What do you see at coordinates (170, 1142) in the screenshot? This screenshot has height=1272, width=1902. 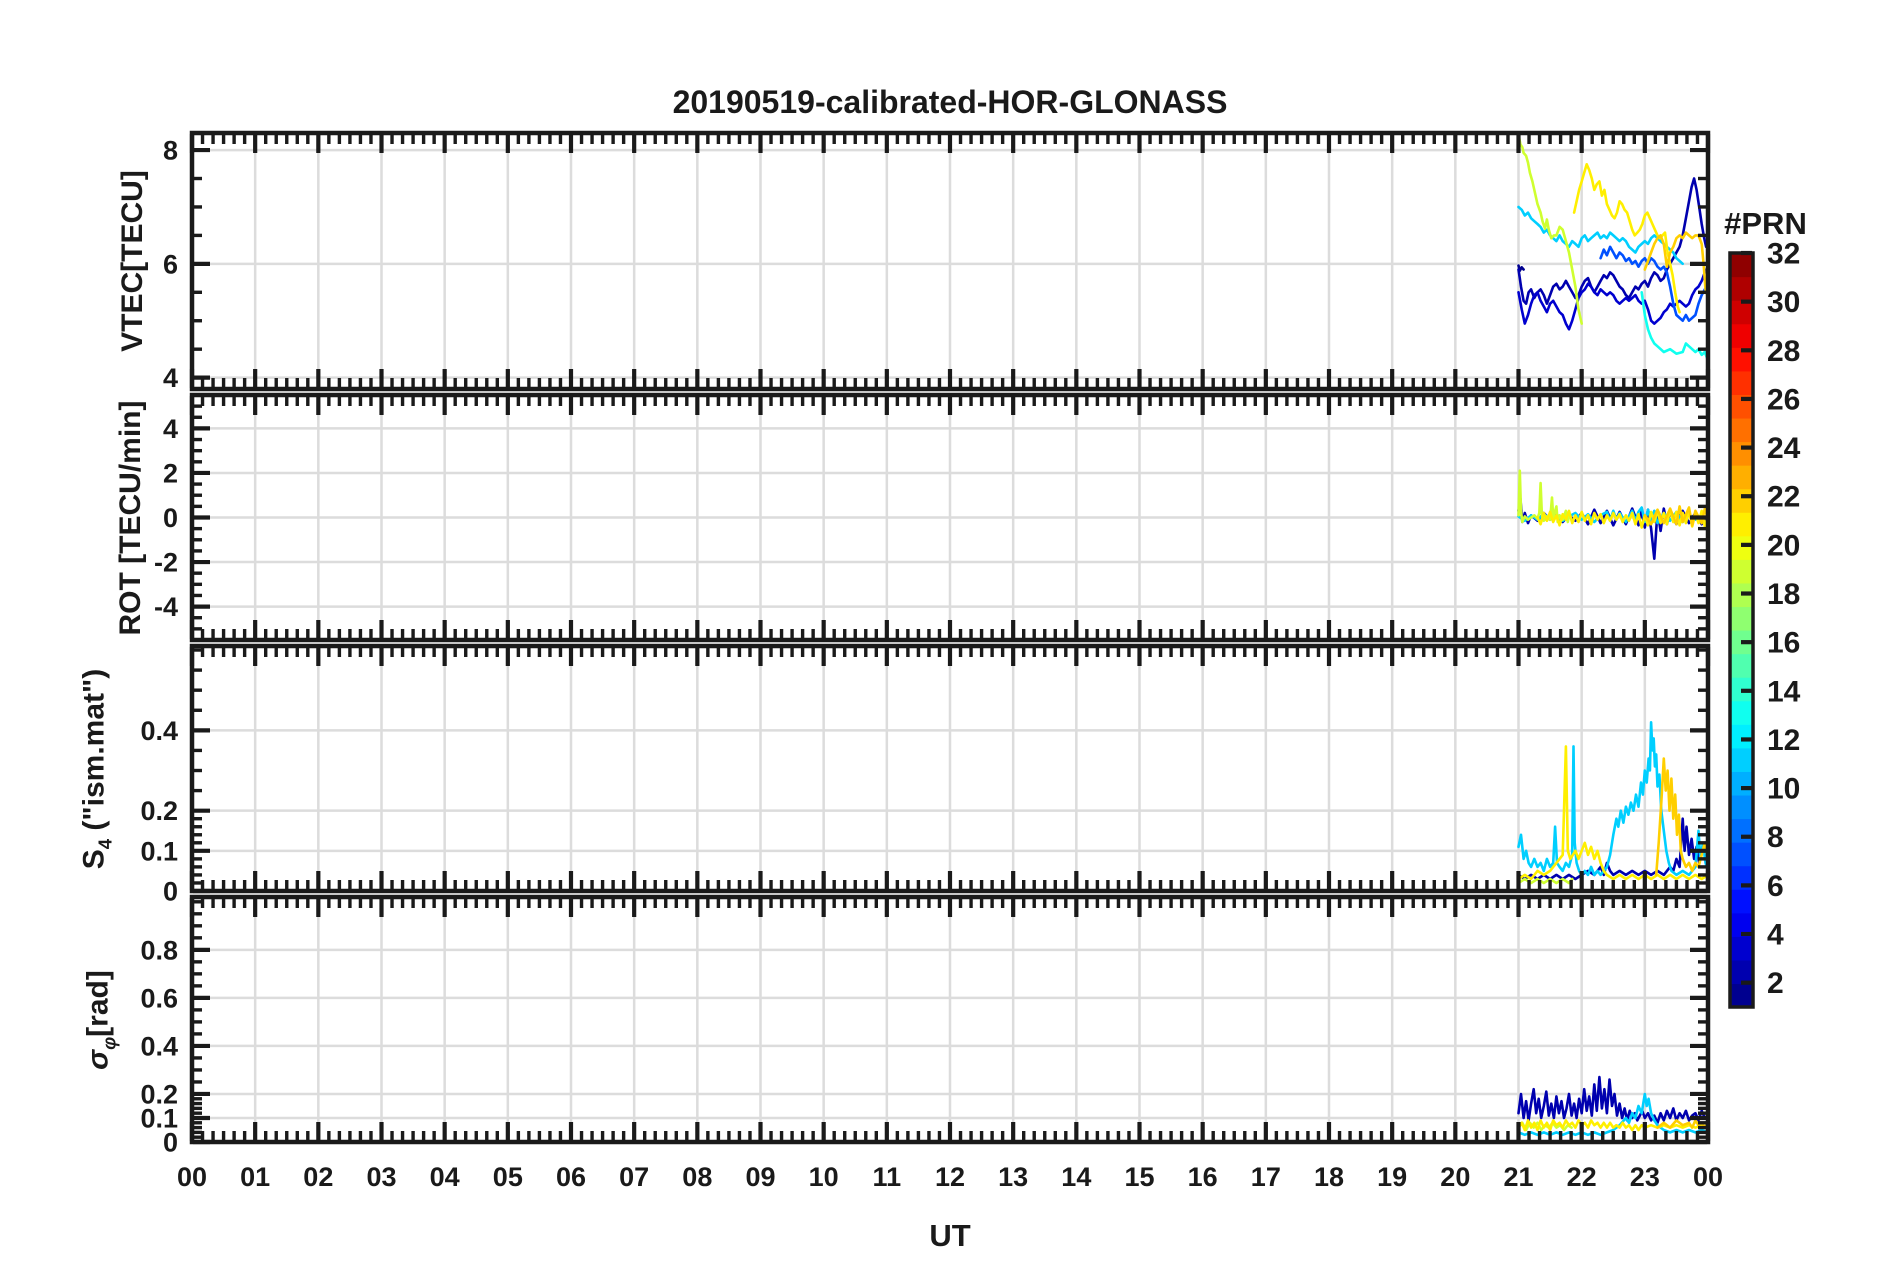 I see `ytick-label-sigmaphi: 0` at bounding box center [170, 1142].